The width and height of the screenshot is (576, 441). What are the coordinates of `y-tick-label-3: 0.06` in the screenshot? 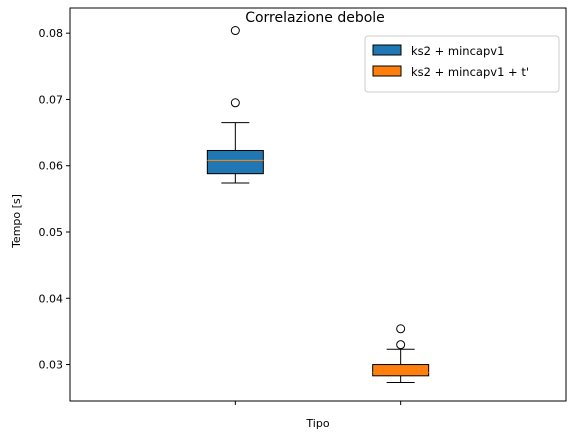 It's located at (51, 166).